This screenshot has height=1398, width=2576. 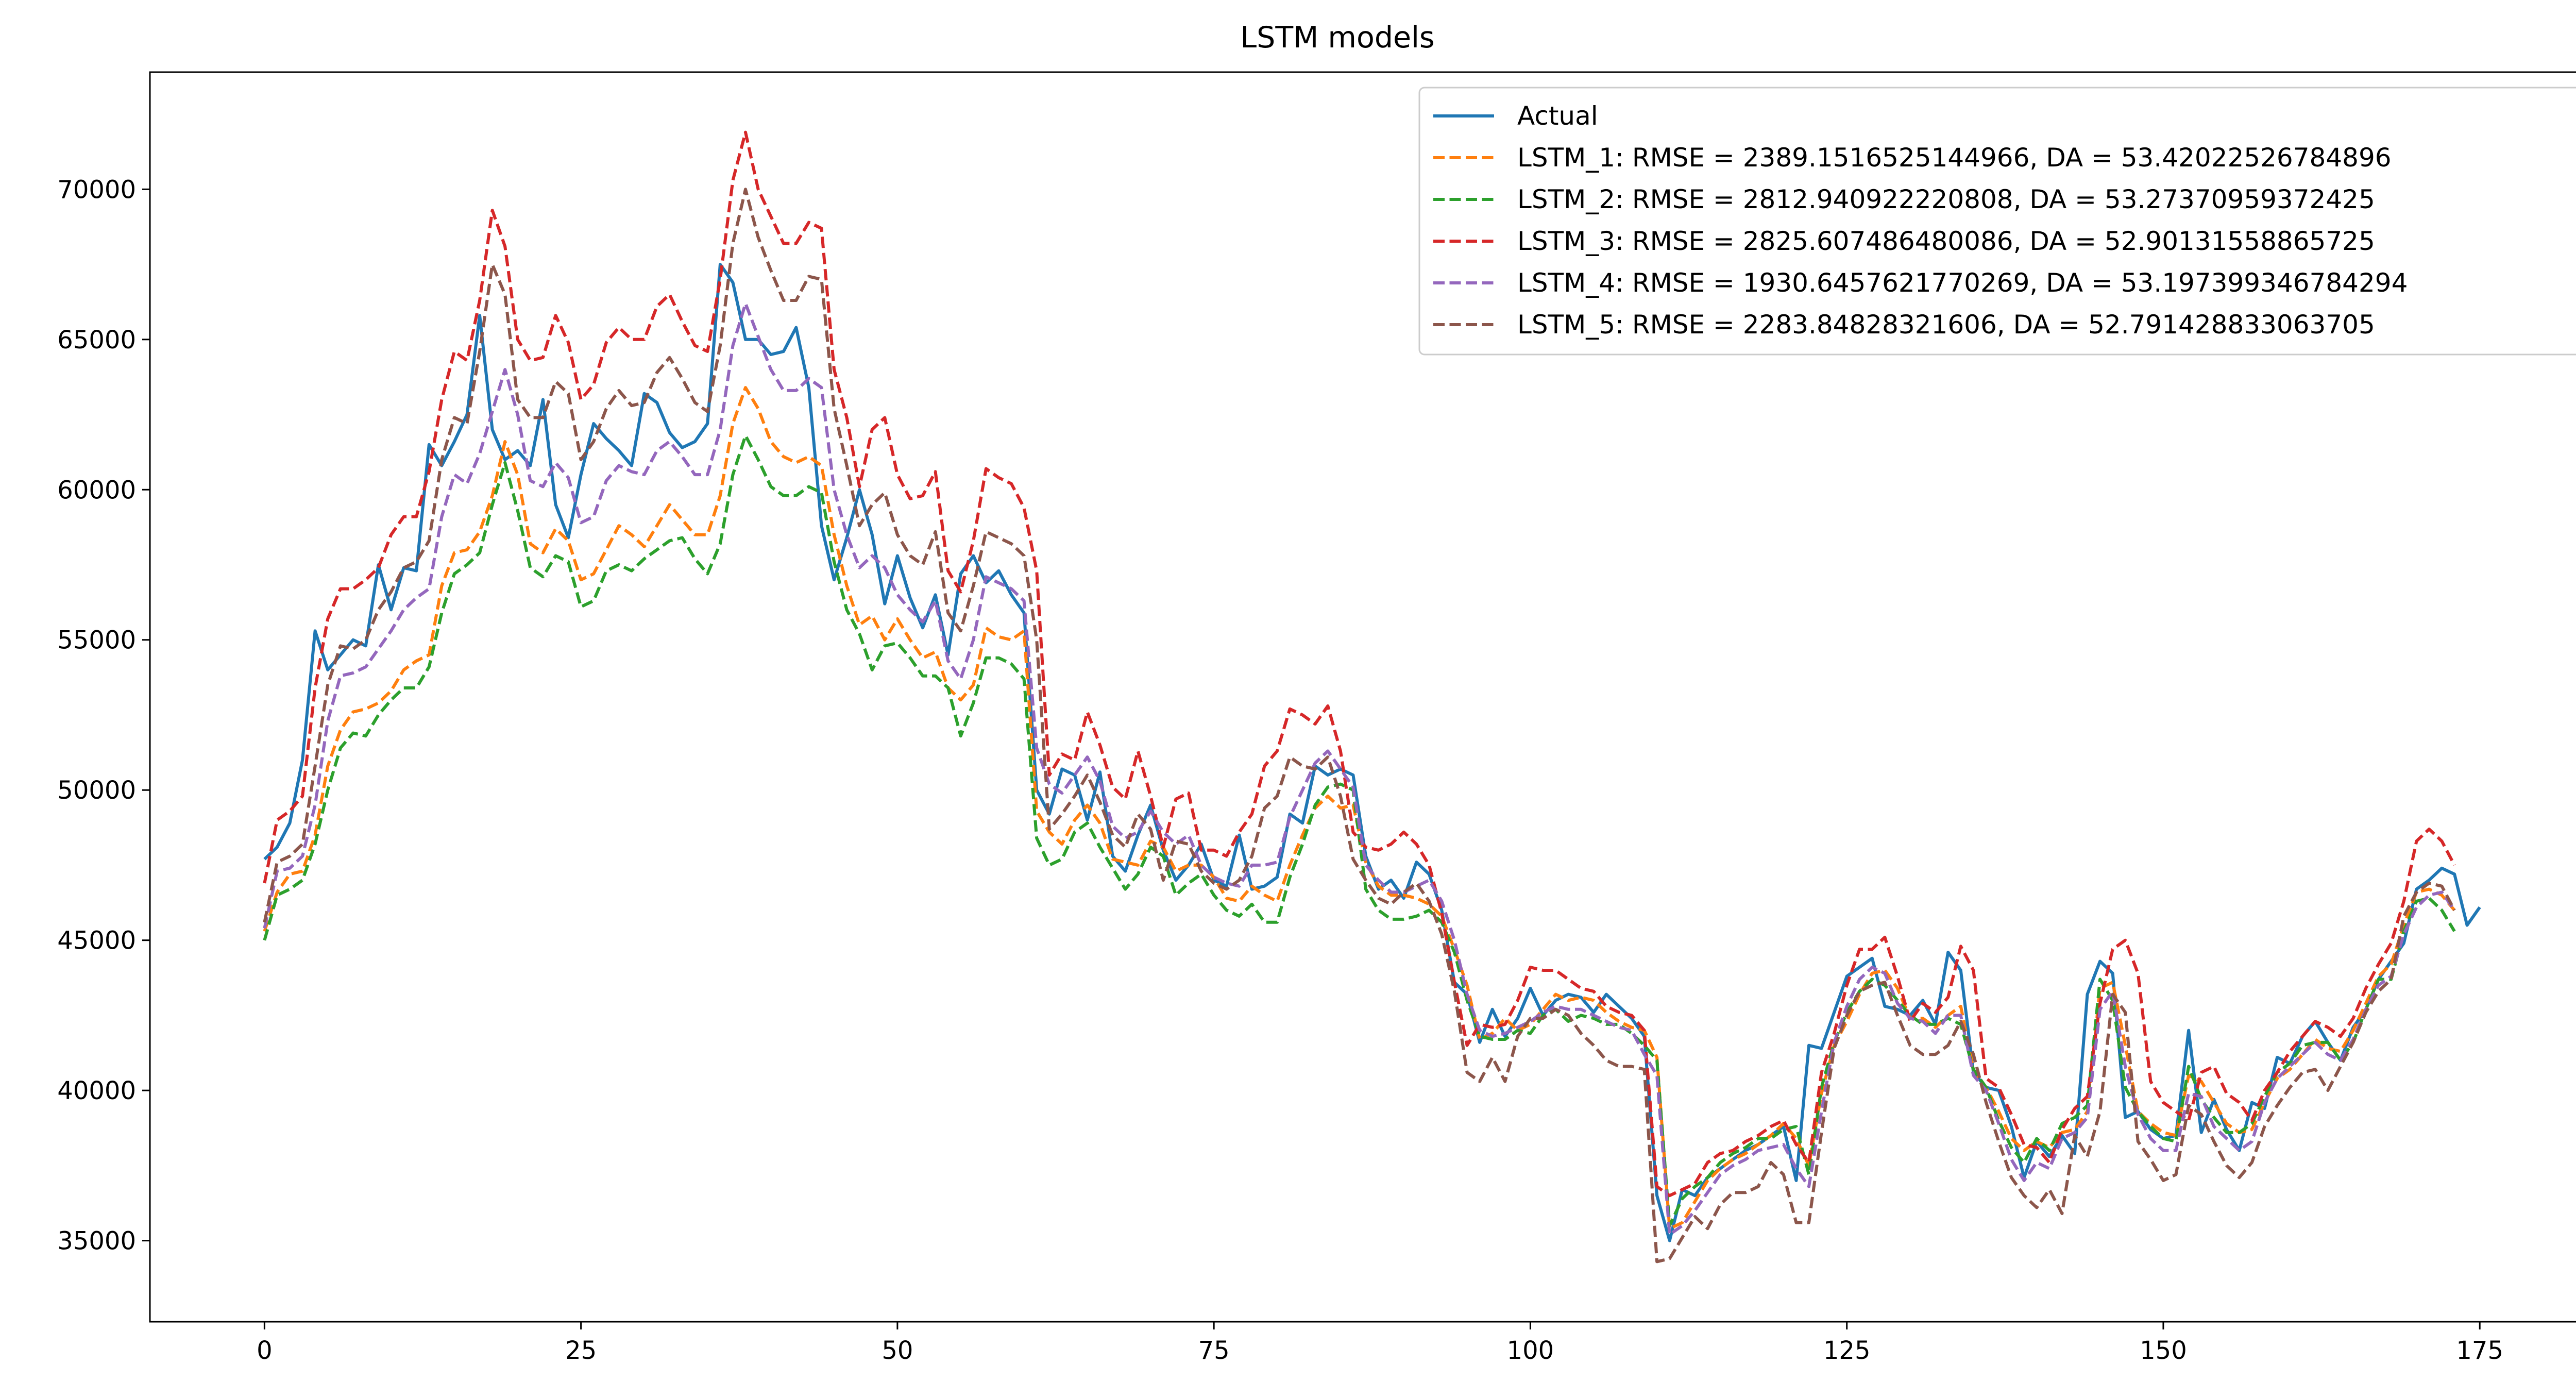 What do you see at coordinates (96, 1091) in the screenshot?
I see `y-tick-label: 40000` at bounding box center [96, 1091].